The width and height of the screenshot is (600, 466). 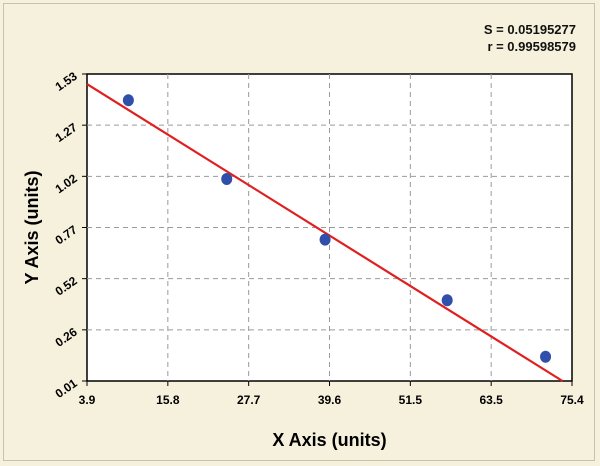 I want to click on x-tick-label: 63.5, so click(x=491, y=400).